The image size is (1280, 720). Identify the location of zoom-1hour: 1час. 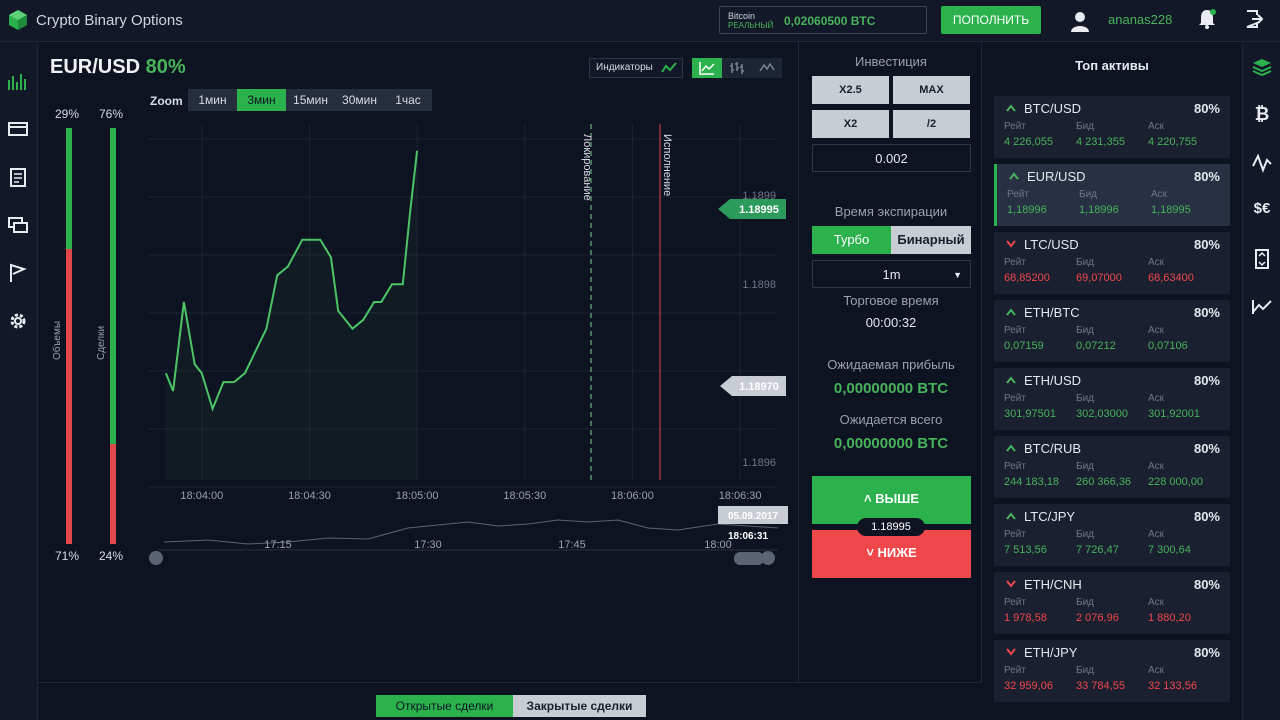
(408, 100).